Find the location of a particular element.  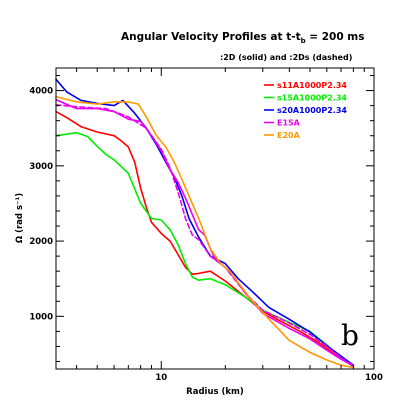

y-tick-label: 4000 is located at coordinates (41, 92).